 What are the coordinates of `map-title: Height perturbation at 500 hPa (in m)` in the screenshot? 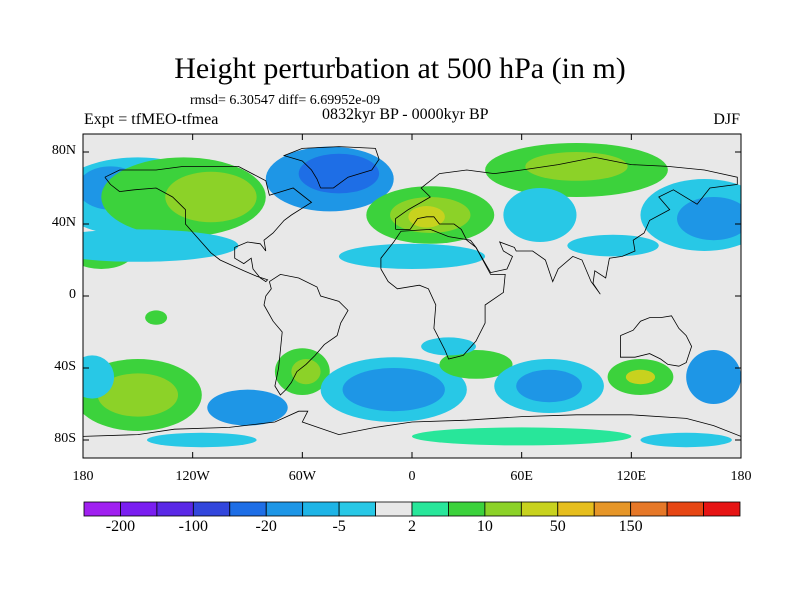 It's located at (400, 68).